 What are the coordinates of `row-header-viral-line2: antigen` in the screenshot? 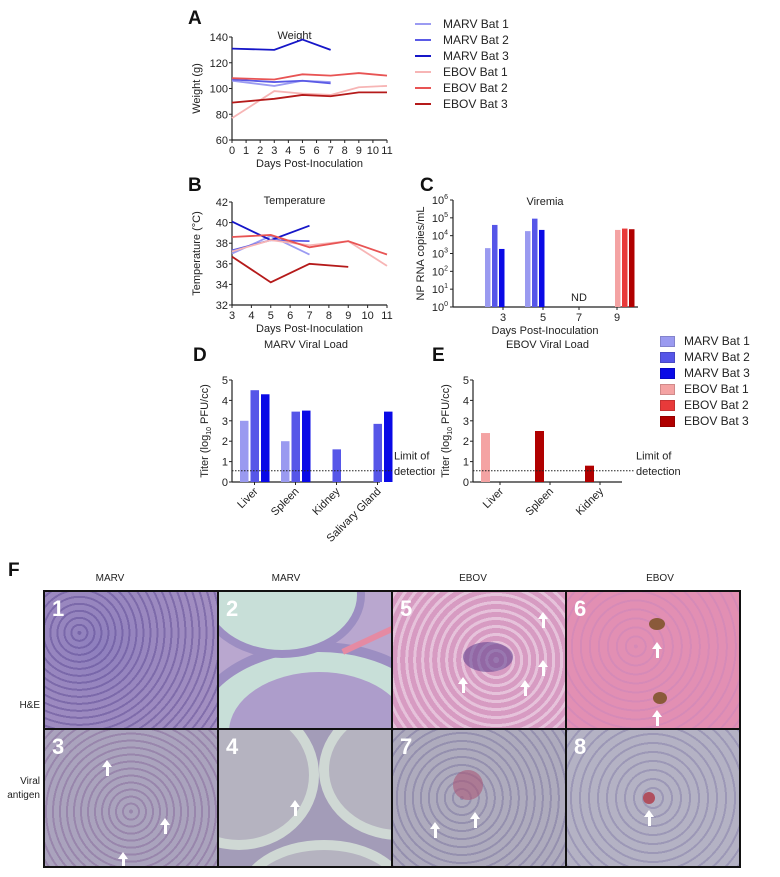 It's located at (23, 795).